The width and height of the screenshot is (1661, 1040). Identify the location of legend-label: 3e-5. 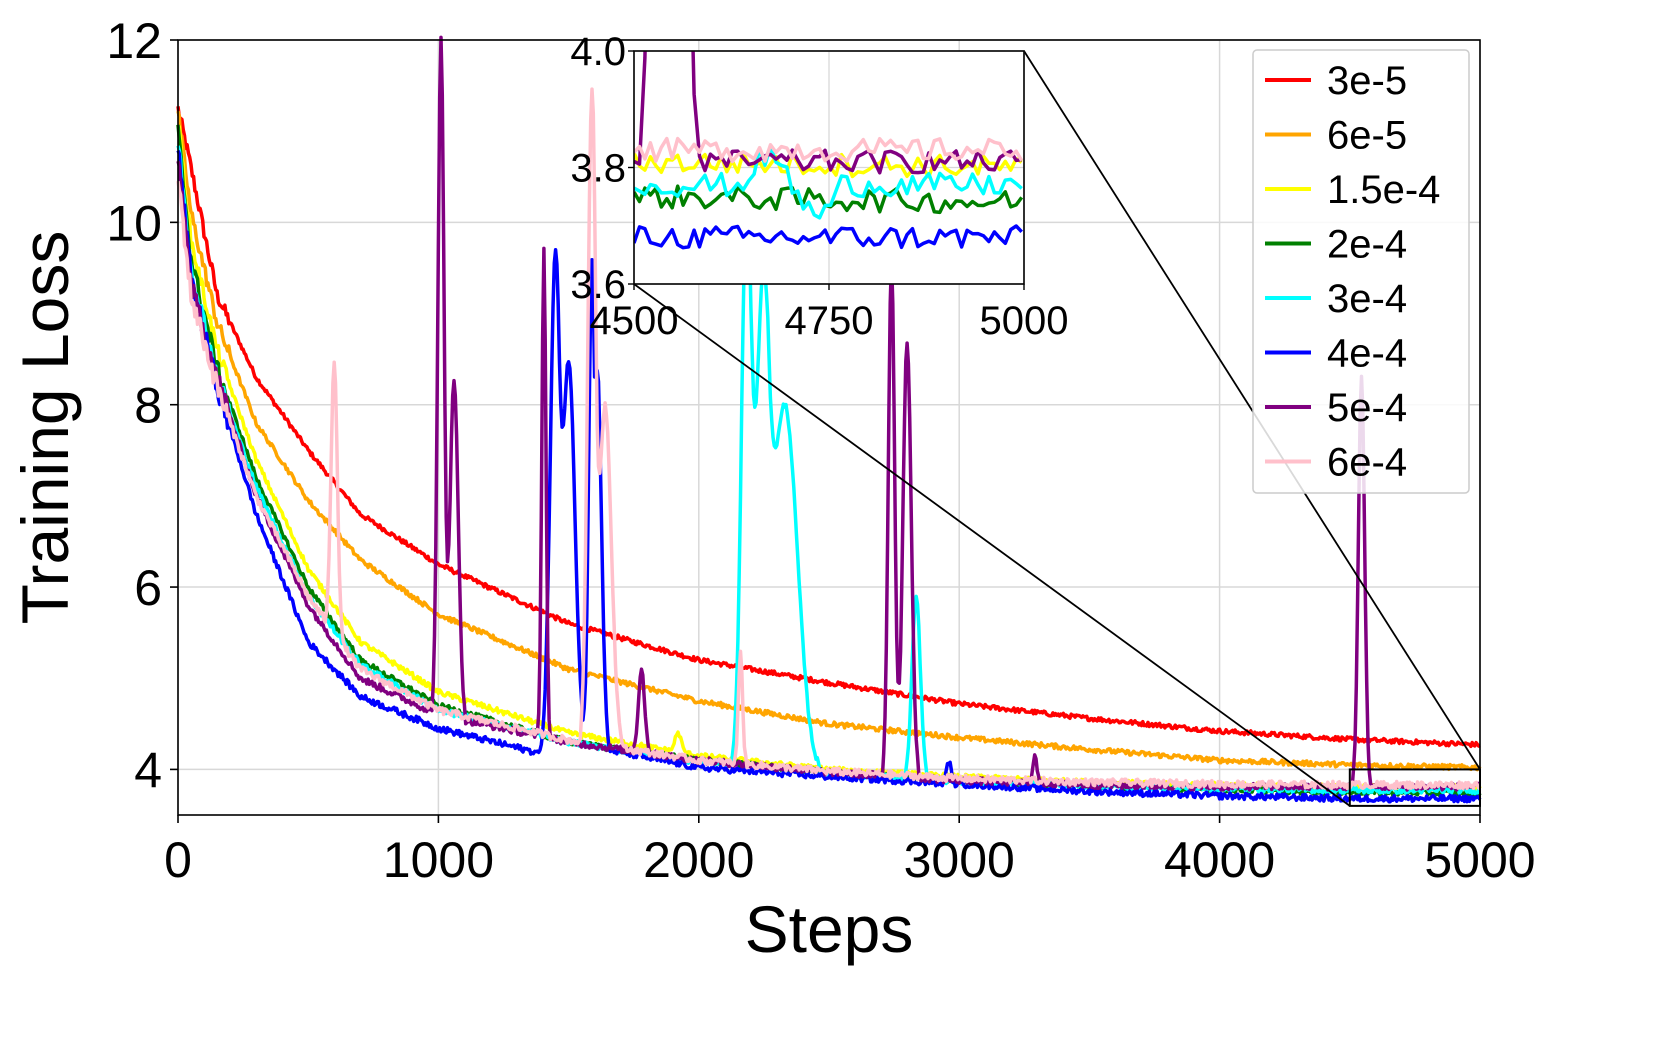
(1367, 81).